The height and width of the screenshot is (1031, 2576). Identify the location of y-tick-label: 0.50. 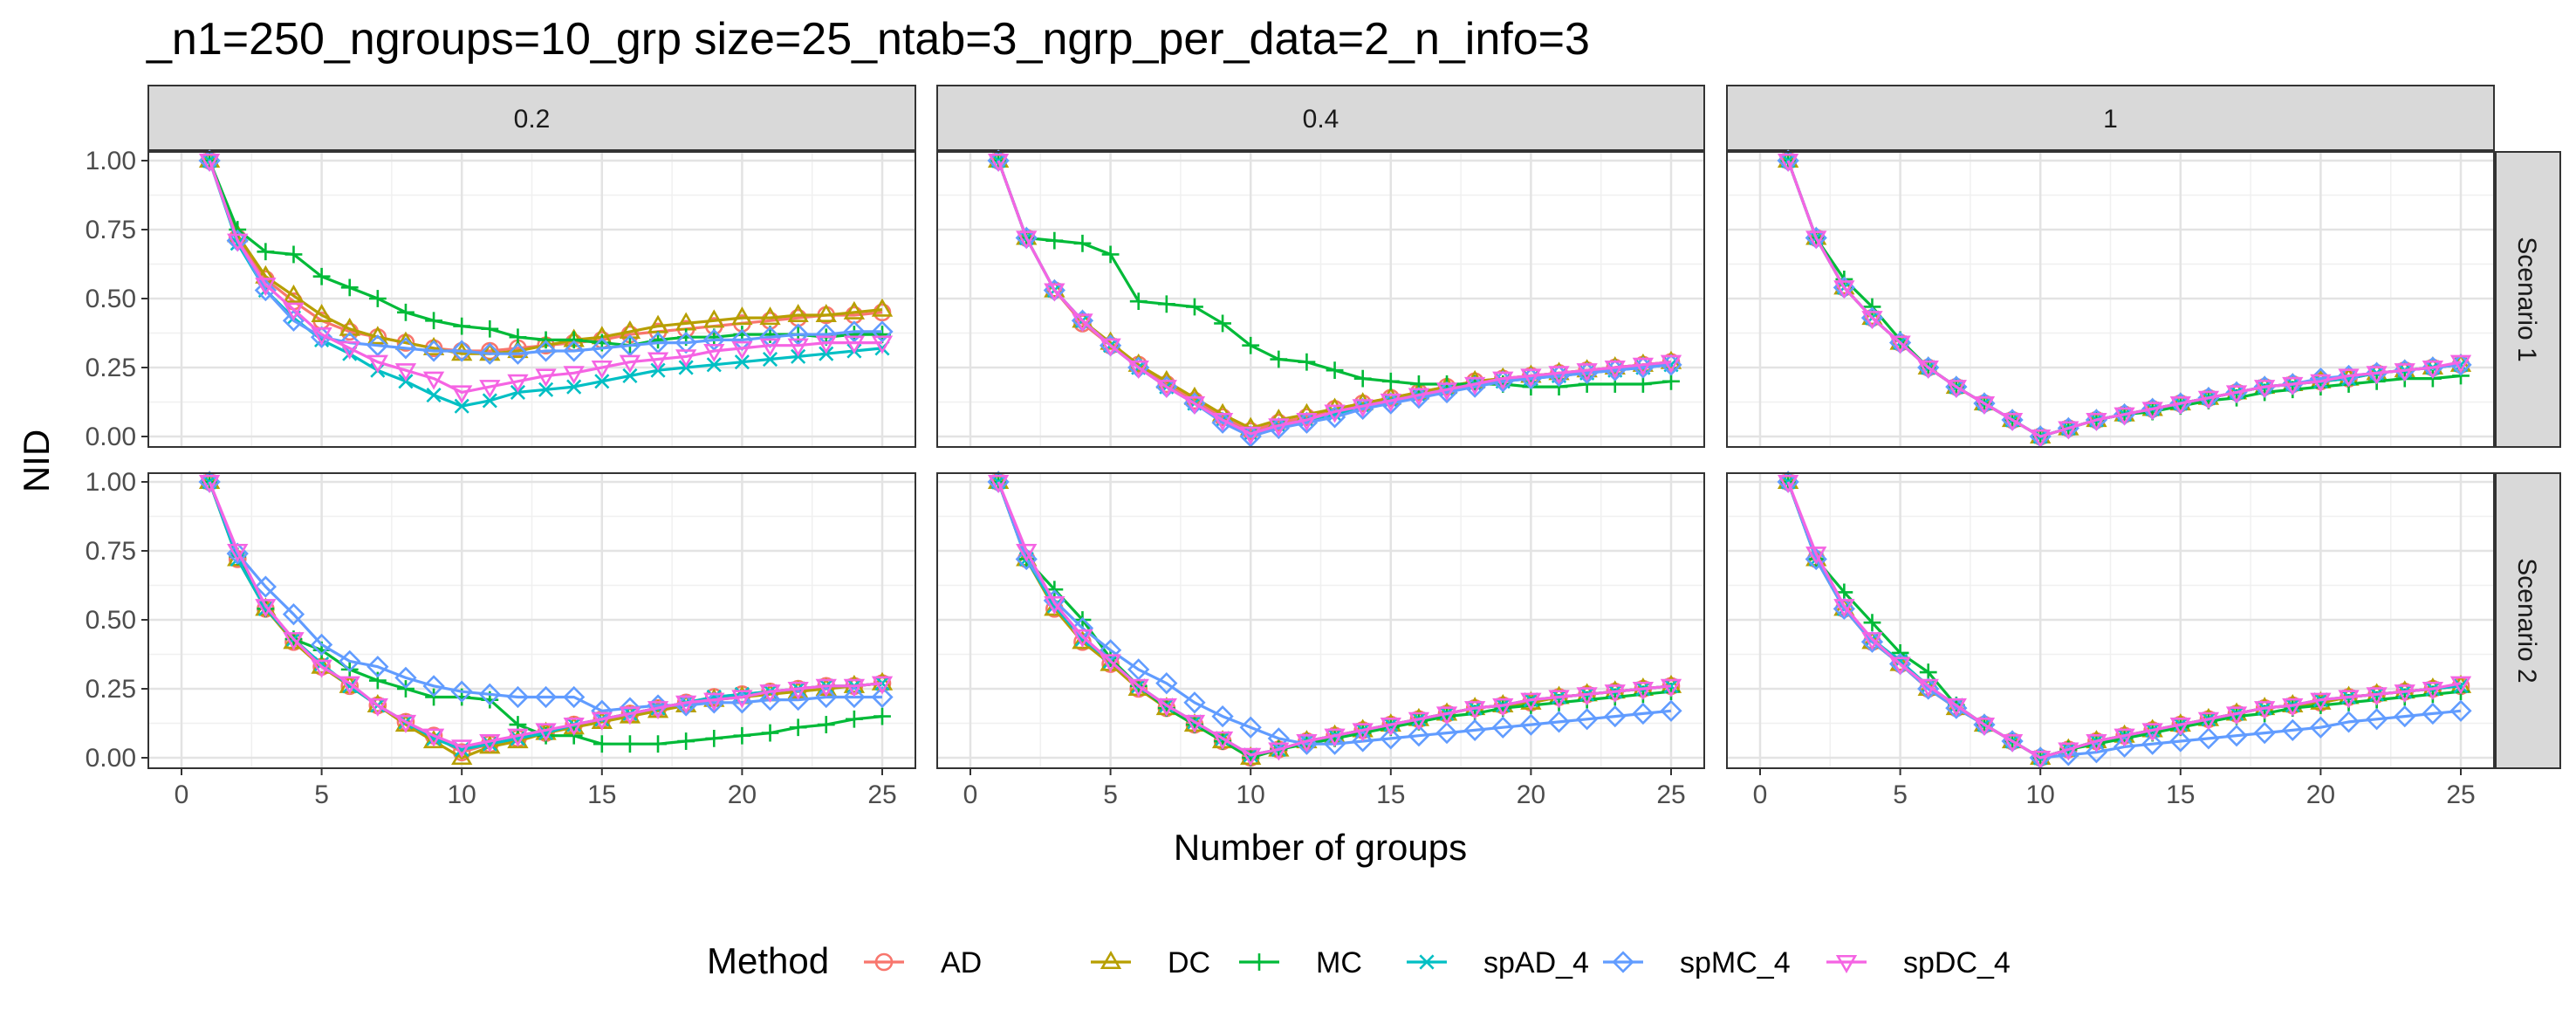
(111, 621).